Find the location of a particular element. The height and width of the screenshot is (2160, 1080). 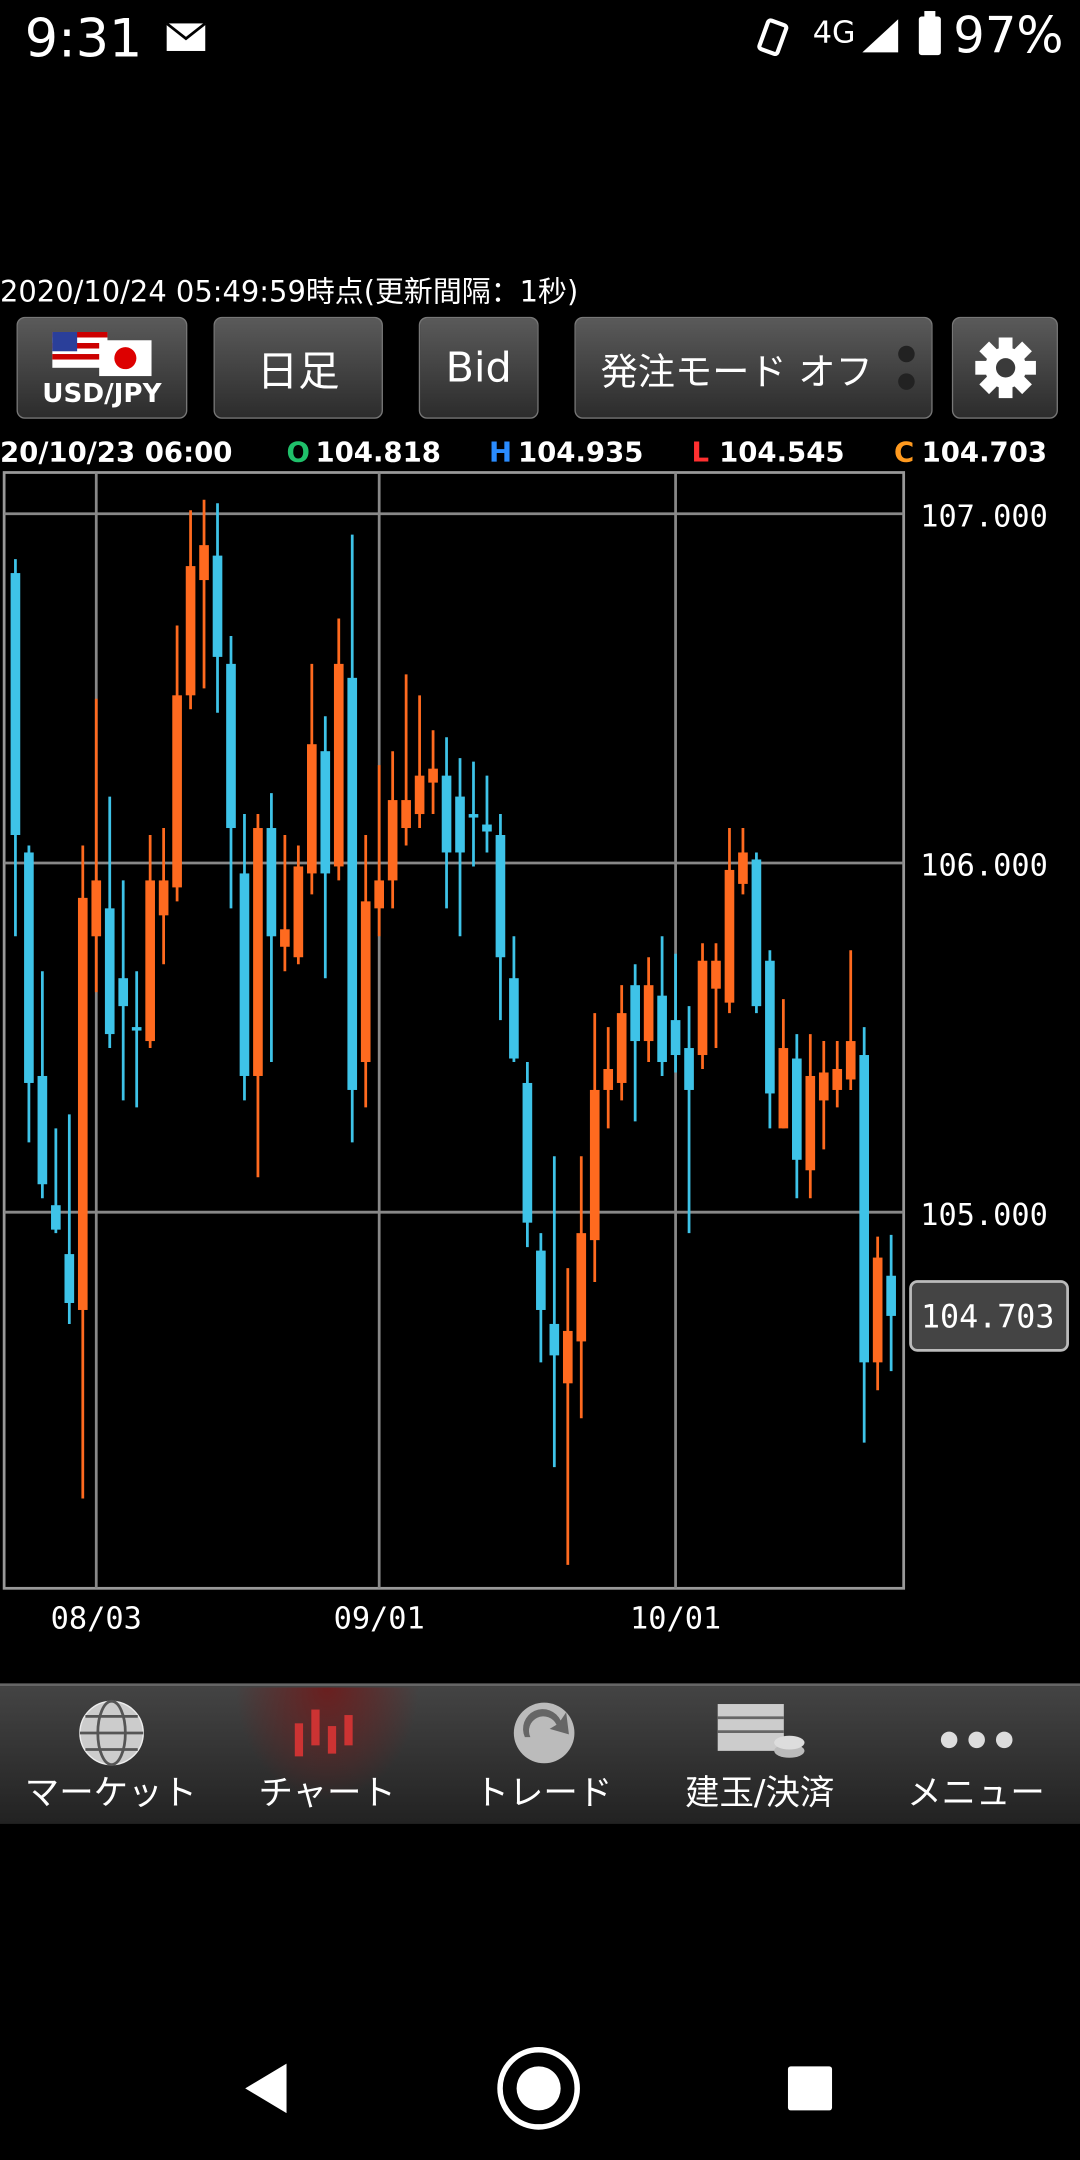

order-mode-toggle: 発注モード オフ is located at coordinates (753, 367).